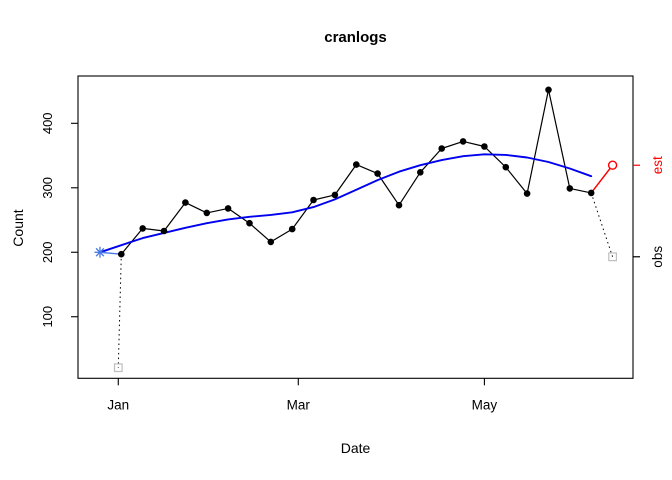  I want to click on right-axis-label-est: est, so click(657, 165).